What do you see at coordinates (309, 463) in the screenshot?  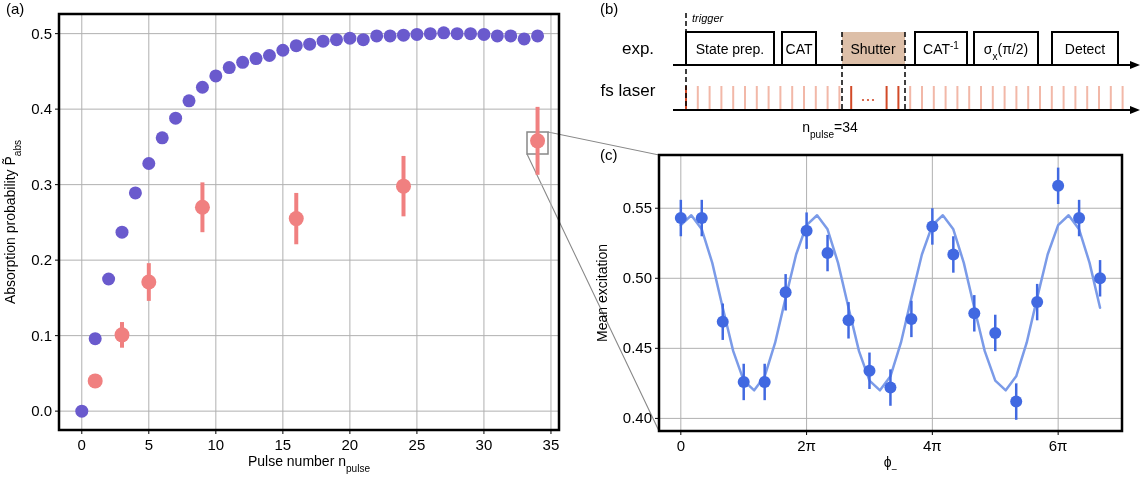 I see `x-axis-title: Pulse number n$_{pulse}$` at bounding box center [309, 463].